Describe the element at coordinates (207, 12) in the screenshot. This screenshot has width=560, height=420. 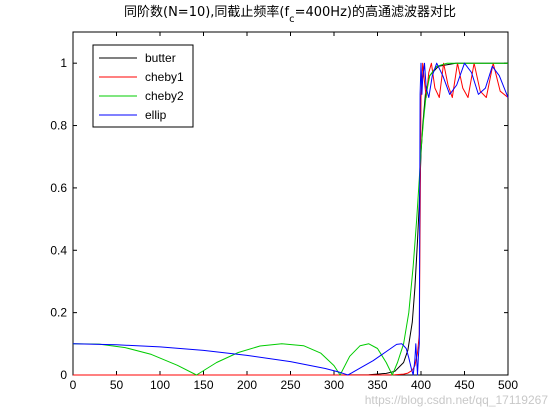
I see `chart-title-main: 同阶数(N=10),同截止频率(f` at that location.